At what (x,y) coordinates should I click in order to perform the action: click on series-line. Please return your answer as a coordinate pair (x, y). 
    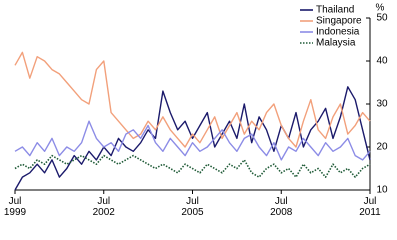
    Looking at the image, I should click on (192, 166).